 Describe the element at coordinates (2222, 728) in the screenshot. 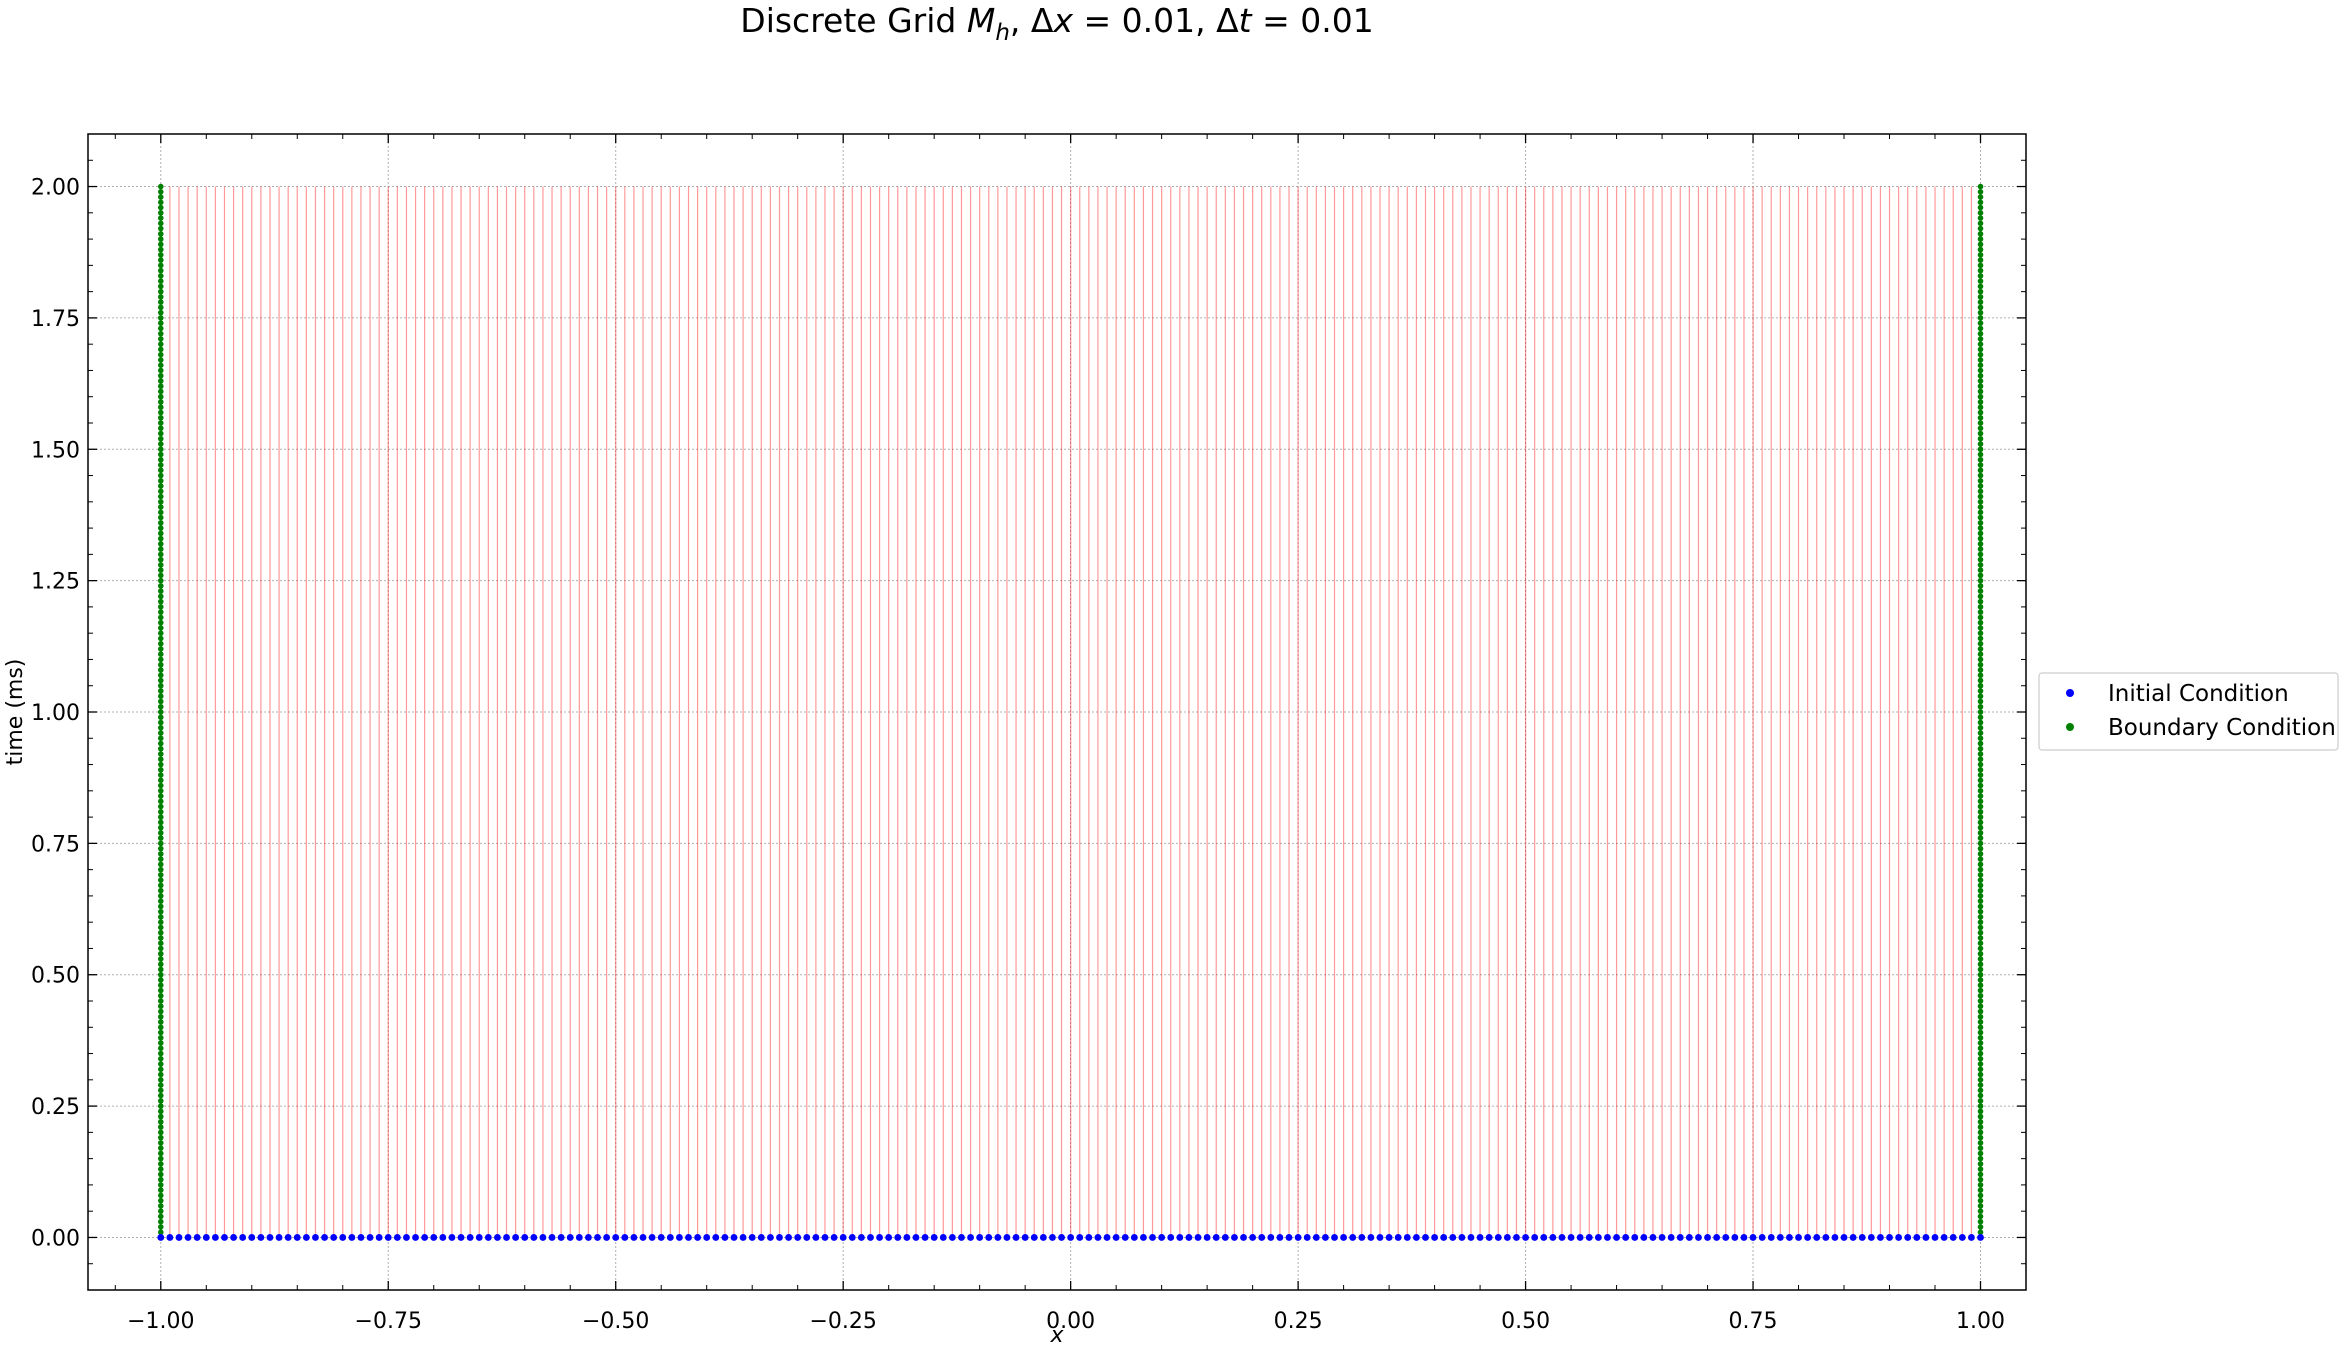

I see `legend-label-boundary: Boundary Condition` at that location.